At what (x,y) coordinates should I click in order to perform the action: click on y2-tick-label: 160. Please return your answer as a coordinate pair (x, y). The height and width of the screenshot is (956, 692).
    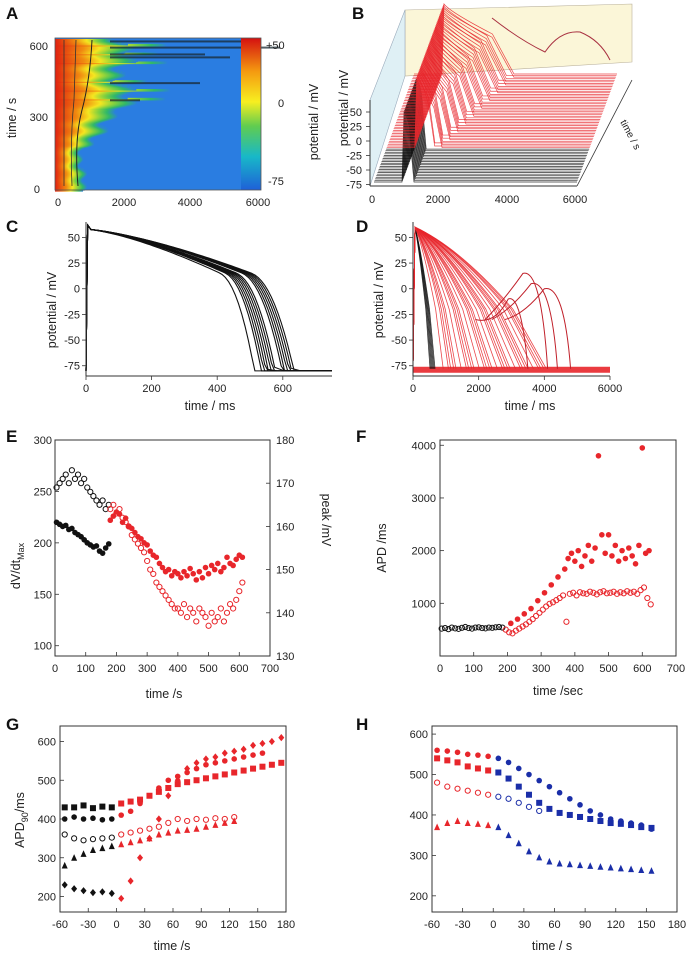
    Looking at the image, I should click on (285, 527).